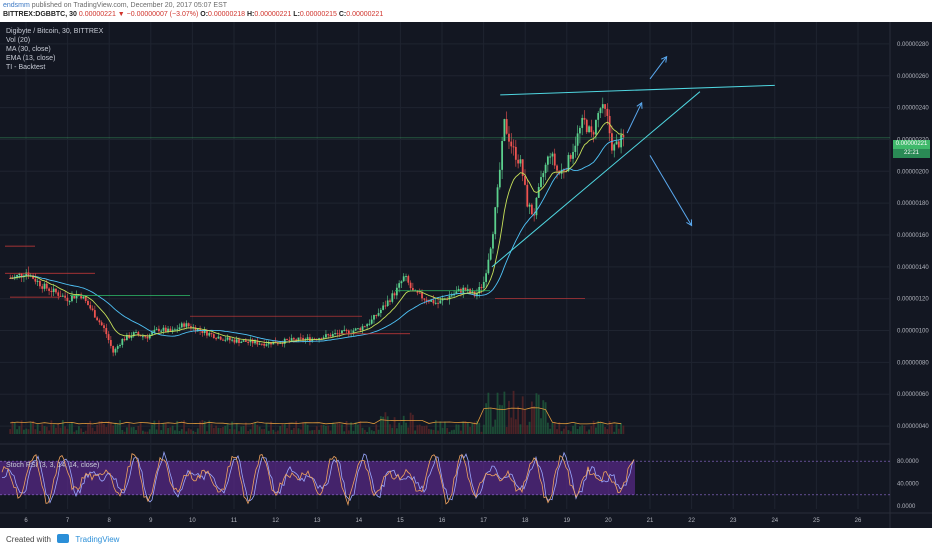  Describe the element at coordinates (671, 190) in the screenshot. I see `arrow-line` at that location.